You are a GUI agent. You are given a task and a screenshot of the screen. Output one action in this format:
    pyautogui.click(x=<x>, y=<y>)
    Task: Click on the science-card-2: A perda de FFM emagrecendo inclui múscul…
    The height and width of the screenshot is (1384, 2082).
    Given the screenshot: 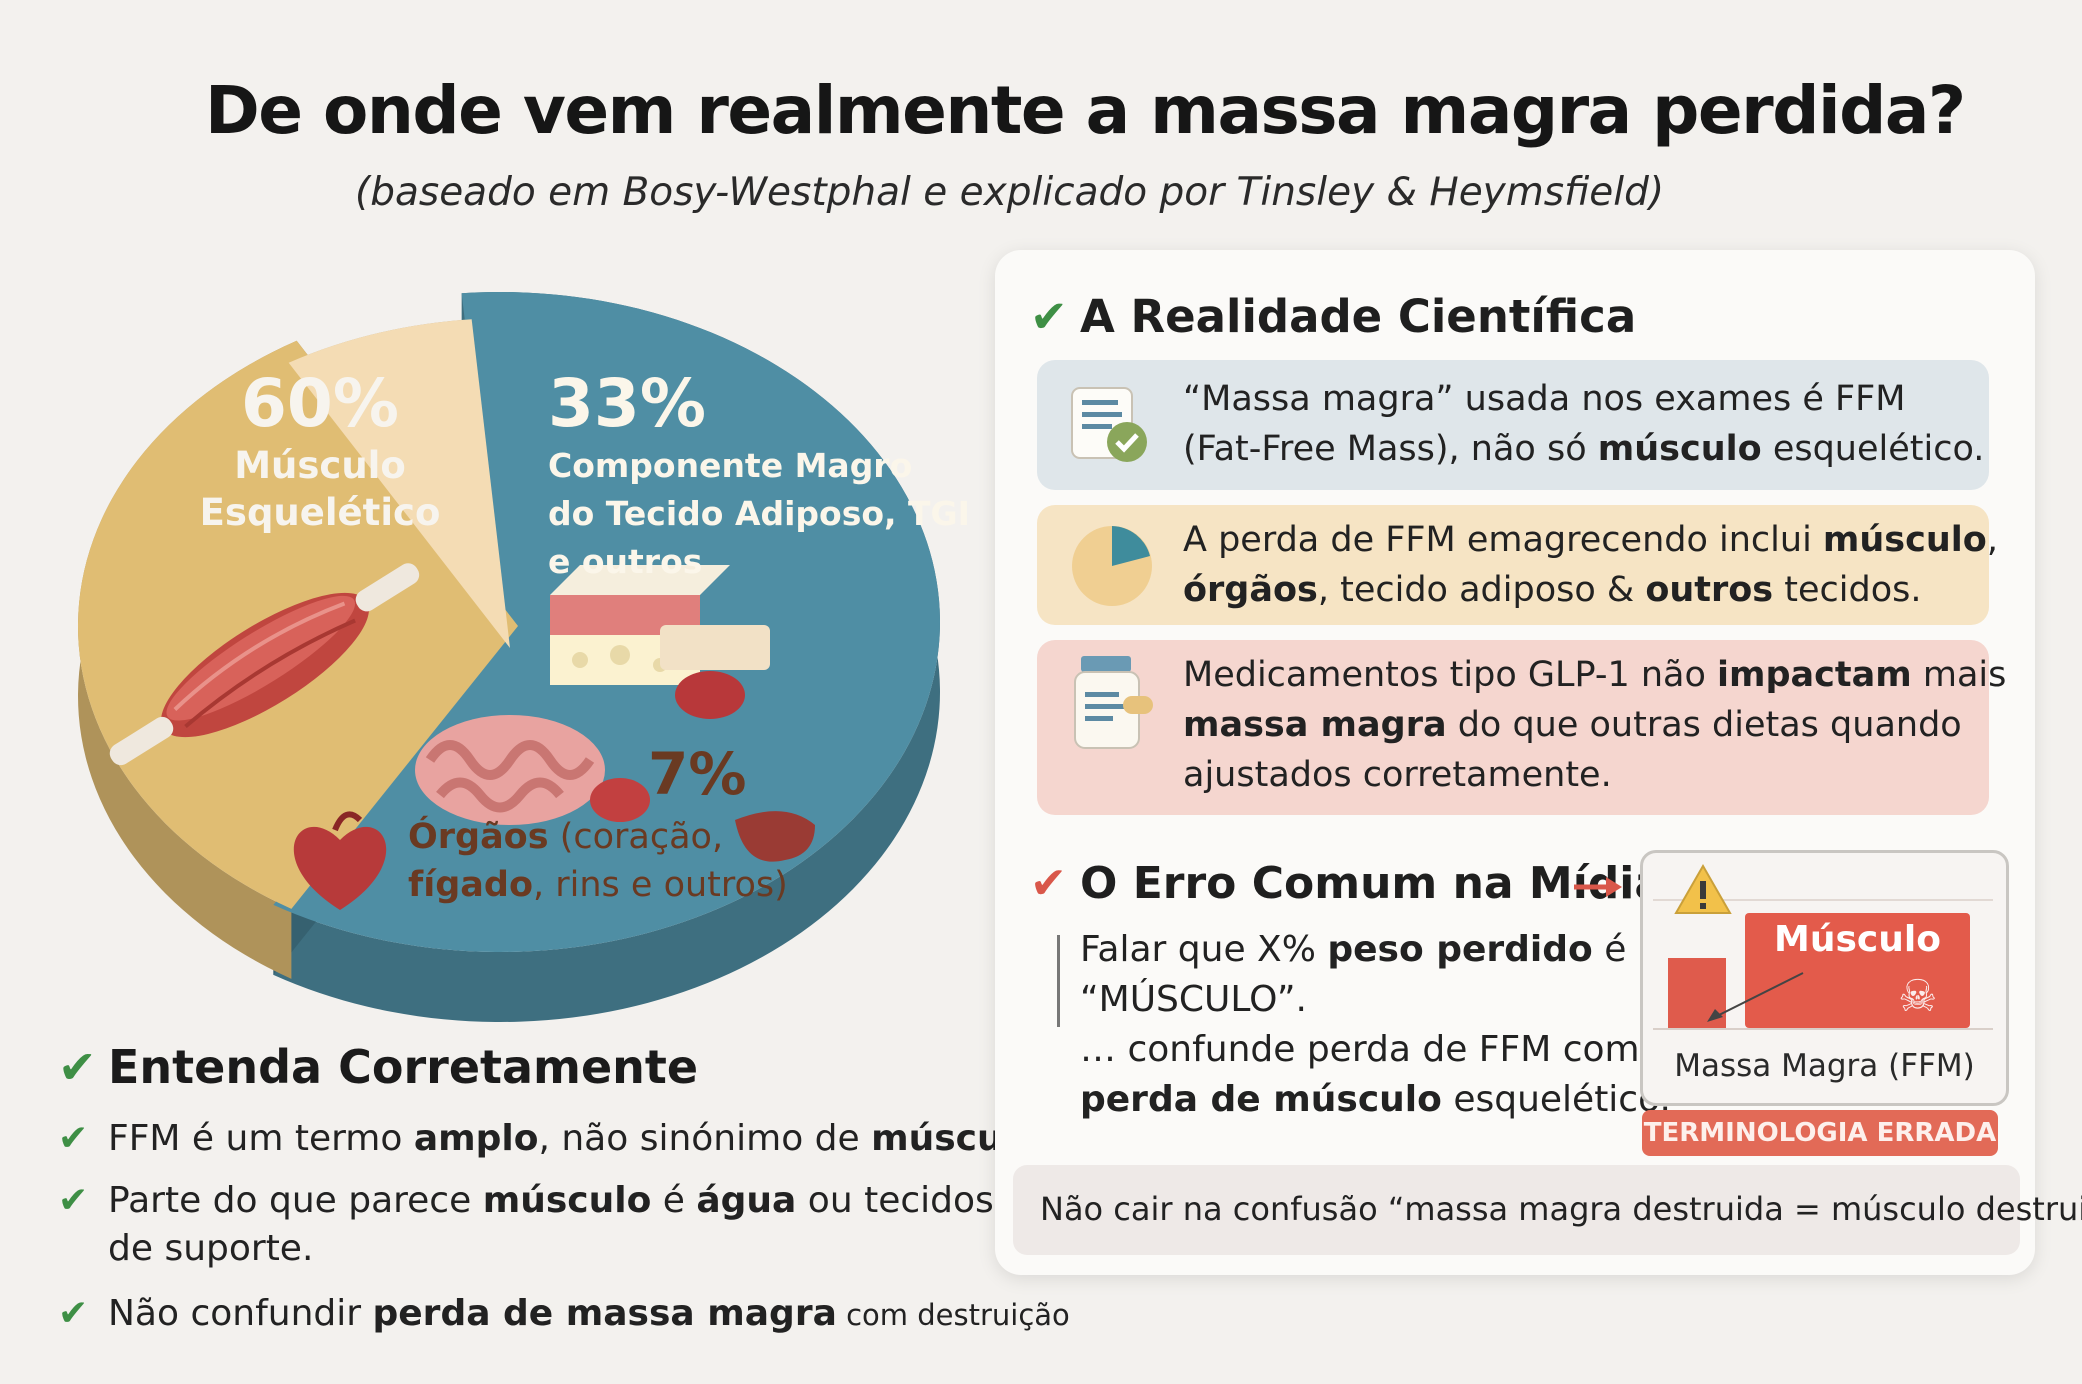 What is the action you would take?
    pyautogui.click(x=1517, y=565)
    